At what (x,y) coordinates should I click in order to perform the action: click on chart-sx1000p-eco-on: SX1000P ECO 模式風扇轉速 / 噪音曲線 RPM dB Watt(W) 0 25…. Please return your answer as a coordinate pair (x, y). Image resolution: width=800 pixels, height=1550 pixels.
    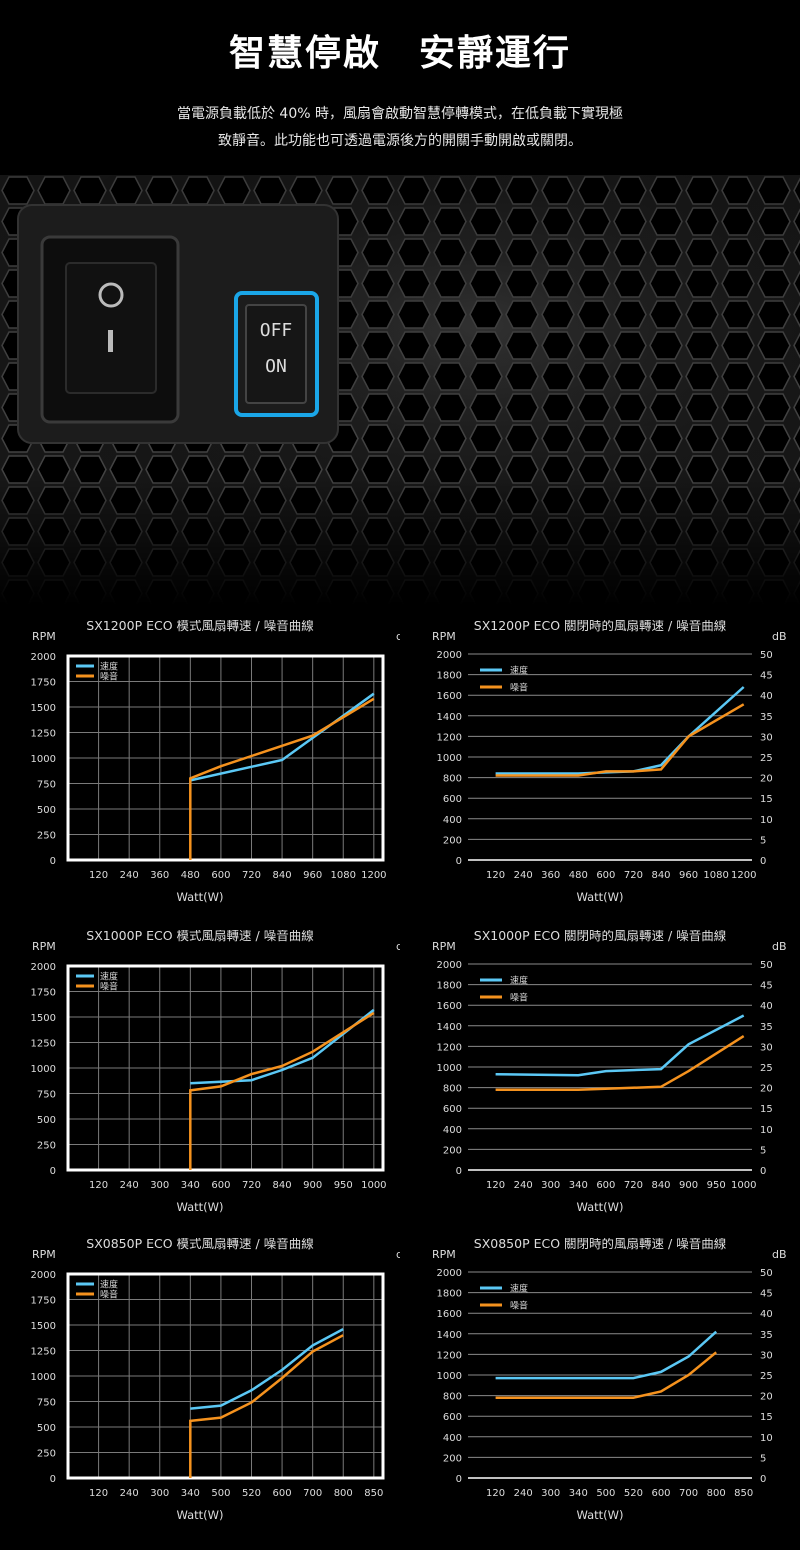
    Looking at the image, I should click on (200, 1085).